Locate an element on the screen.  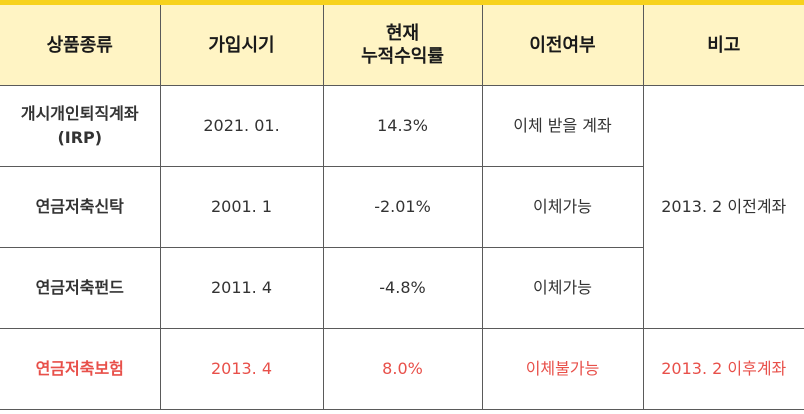
header-join-date: 가입시기 is located at coordinates (241, 45).